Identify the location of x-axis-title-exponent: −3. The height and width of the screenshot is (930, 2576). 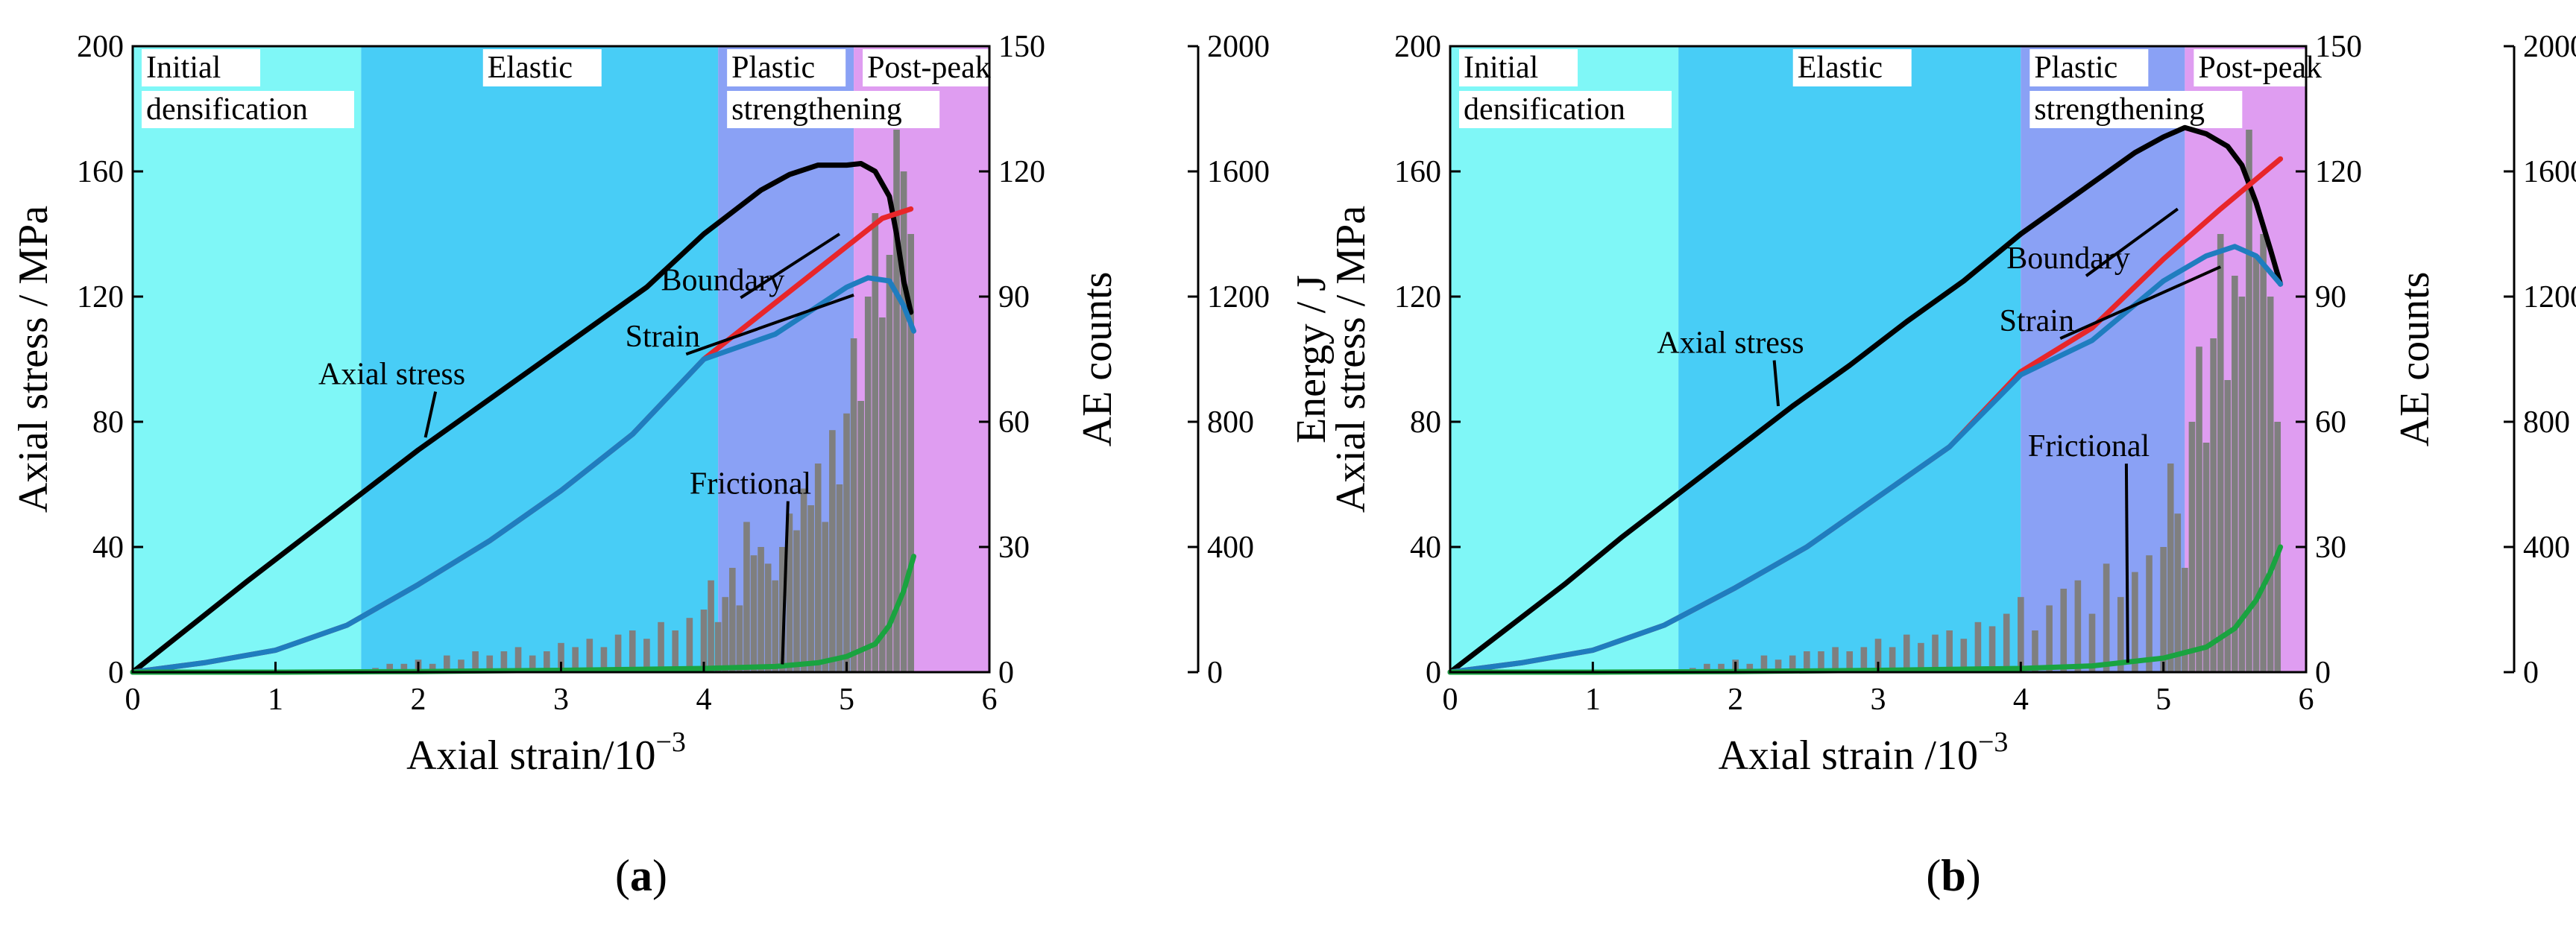
(1993, 743).